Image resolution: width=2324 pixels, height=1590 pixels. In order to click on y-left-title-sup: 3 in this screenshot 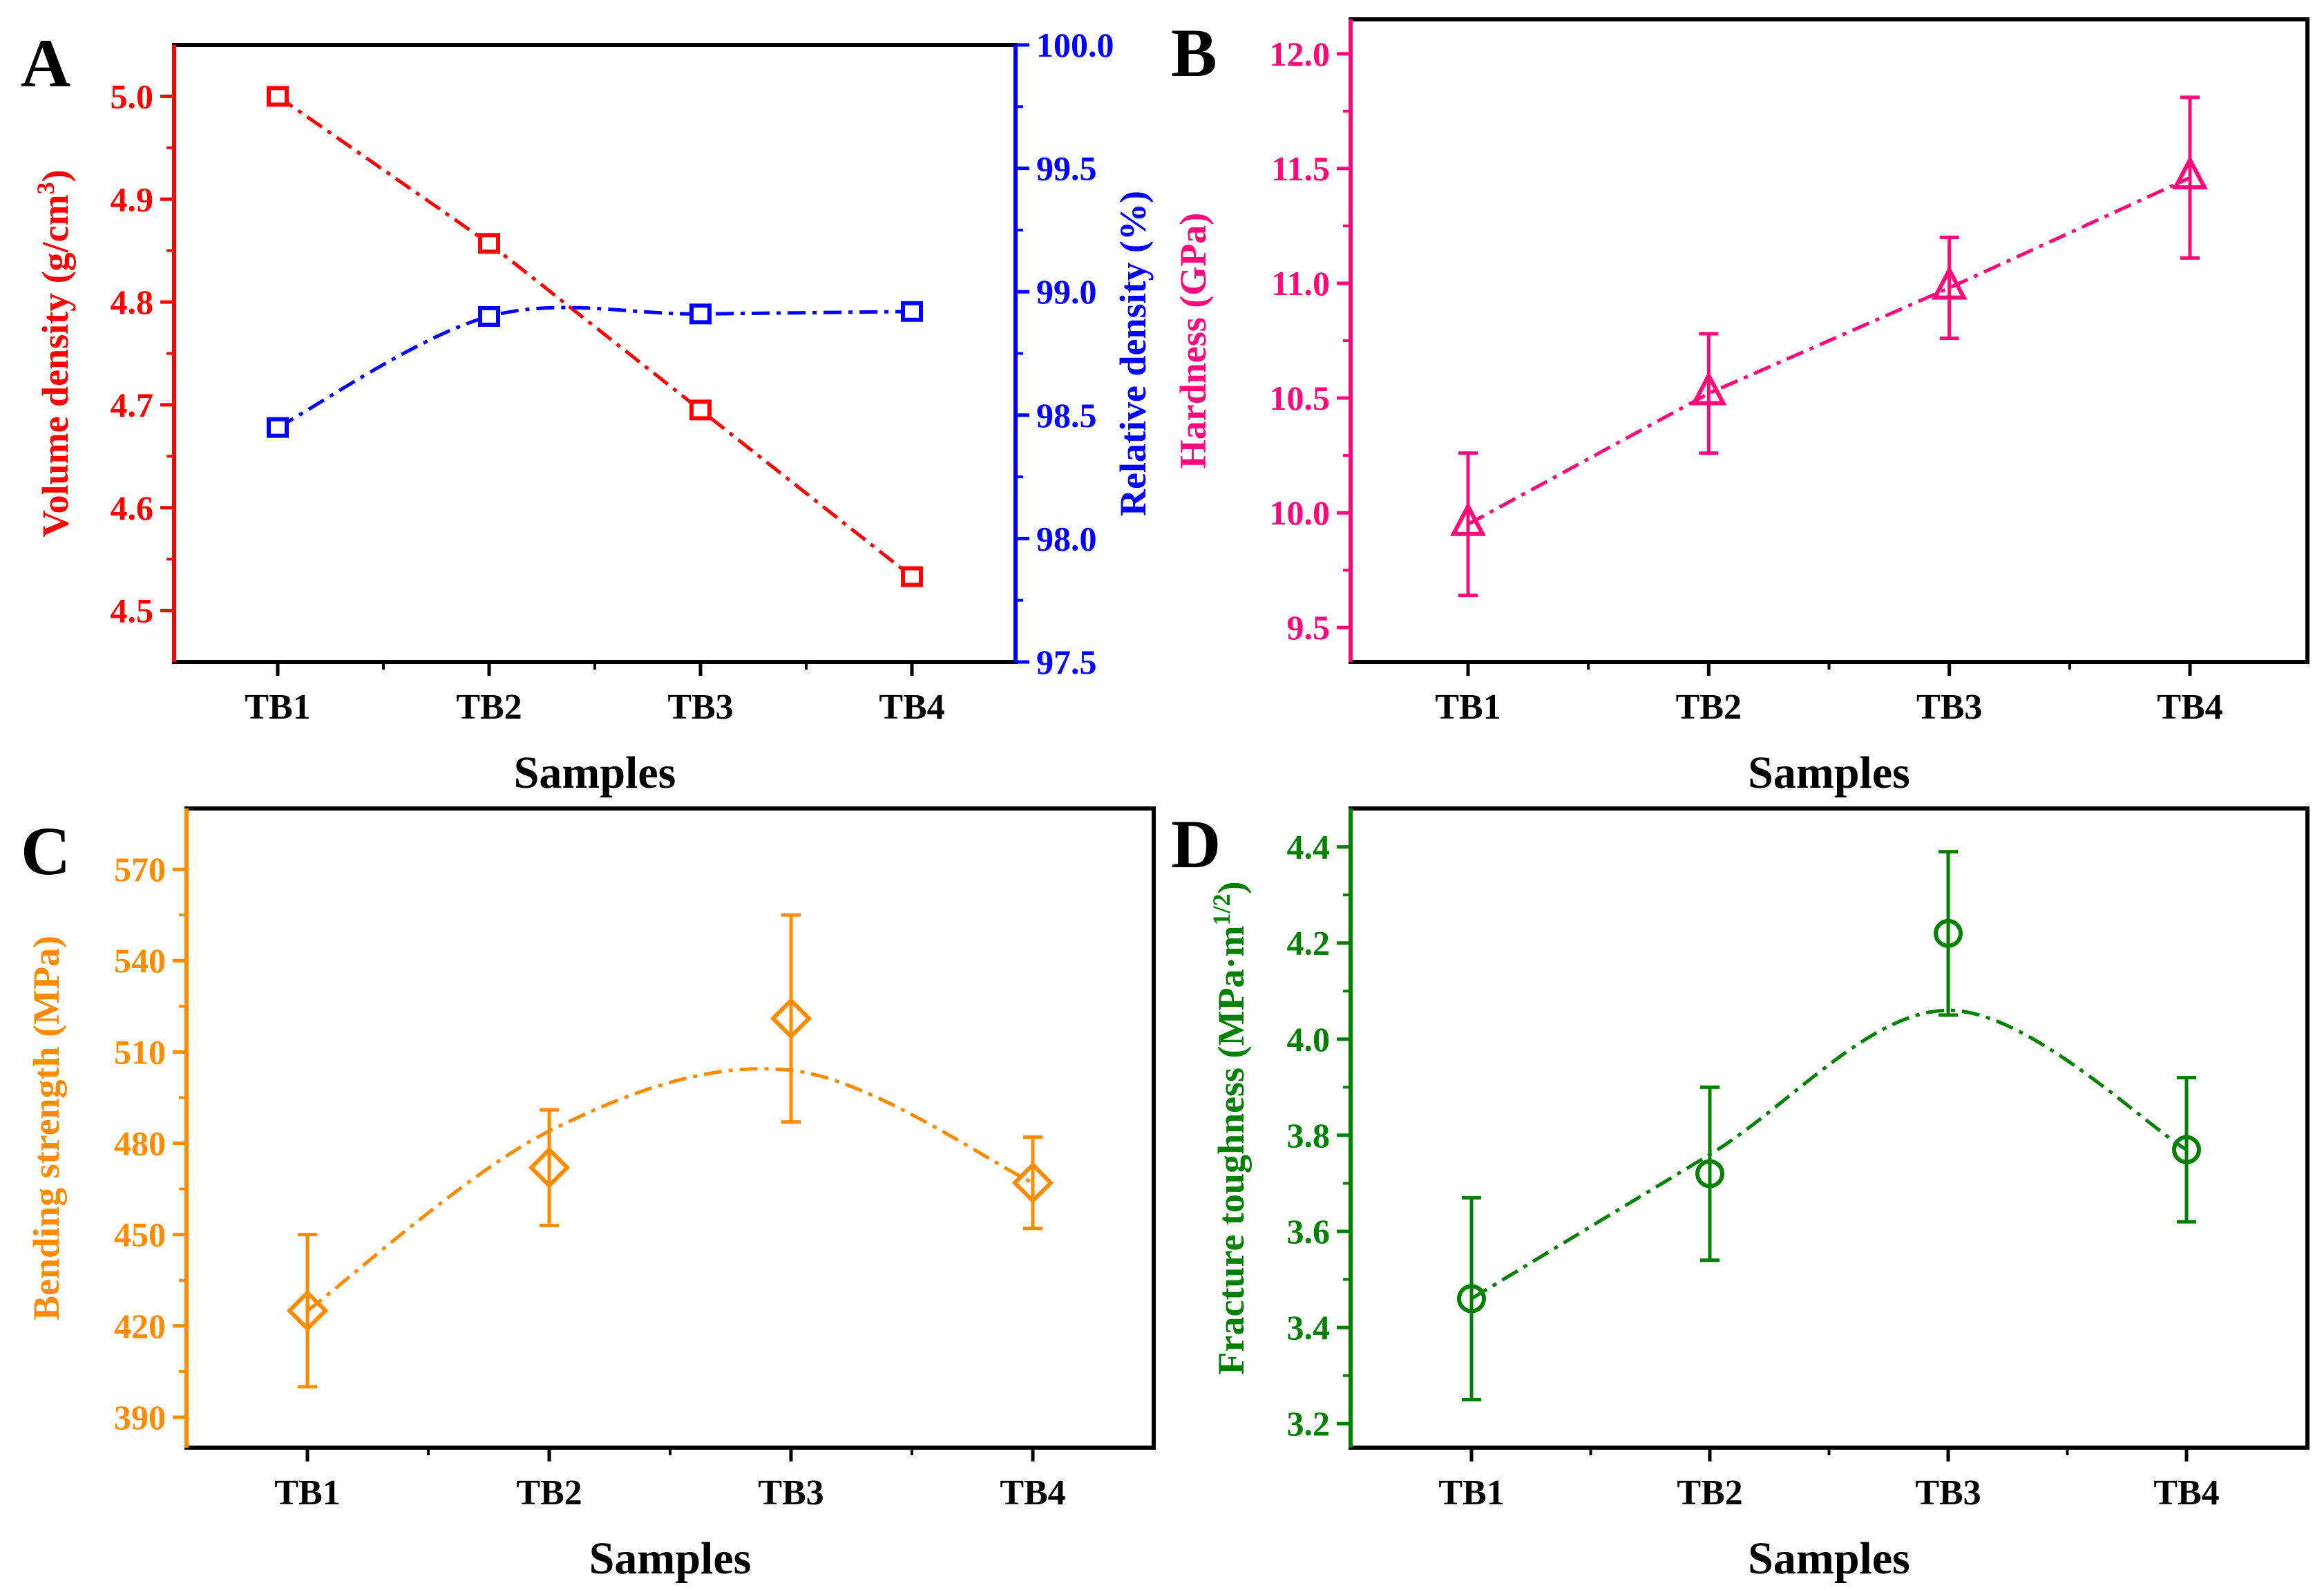, I will do `click(46, 188)`.